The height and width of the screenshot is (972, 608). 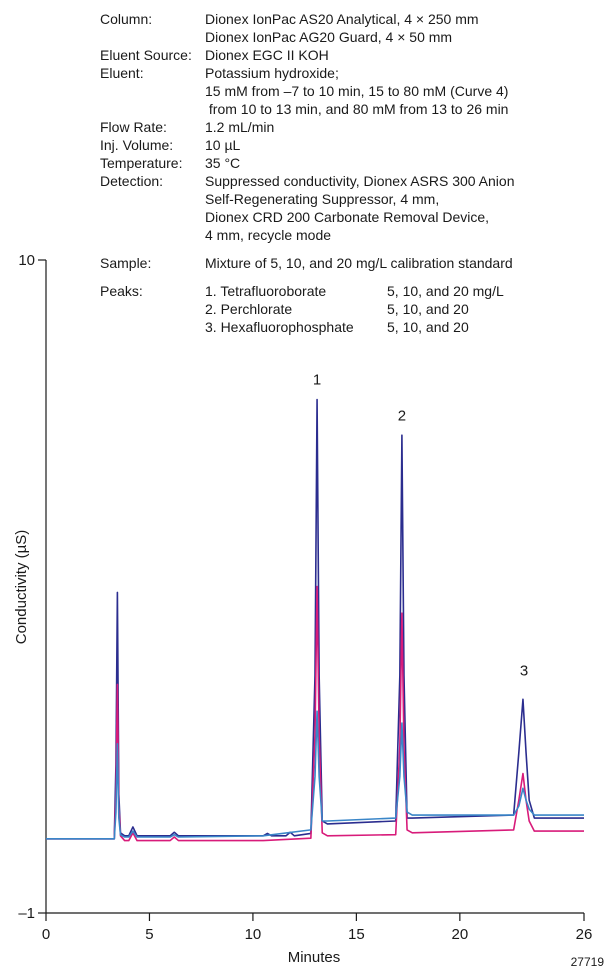 I want to click on x-axis-title: Minutes, so click(x=314, y=957).